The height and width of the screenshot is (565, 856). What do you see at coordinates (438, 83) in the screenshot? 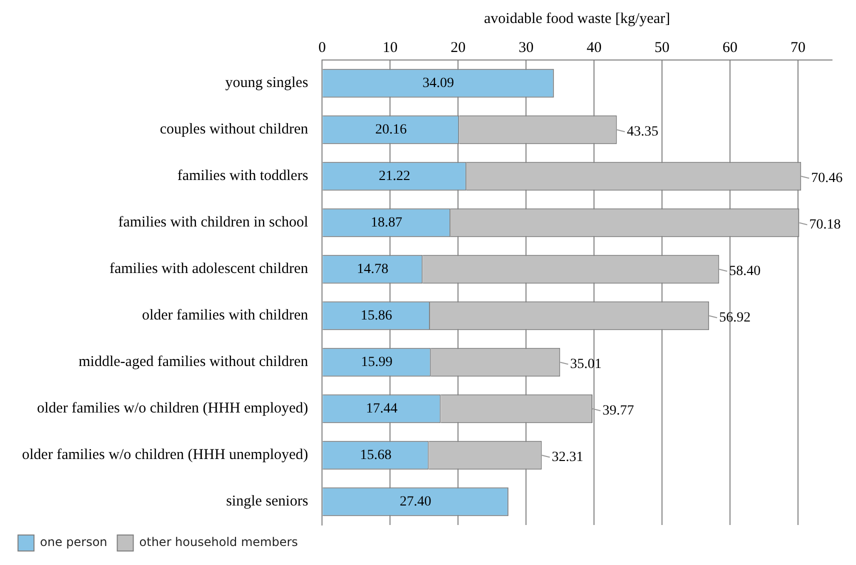
I see `data-label: 34.09` at bounding box center [438, 83].